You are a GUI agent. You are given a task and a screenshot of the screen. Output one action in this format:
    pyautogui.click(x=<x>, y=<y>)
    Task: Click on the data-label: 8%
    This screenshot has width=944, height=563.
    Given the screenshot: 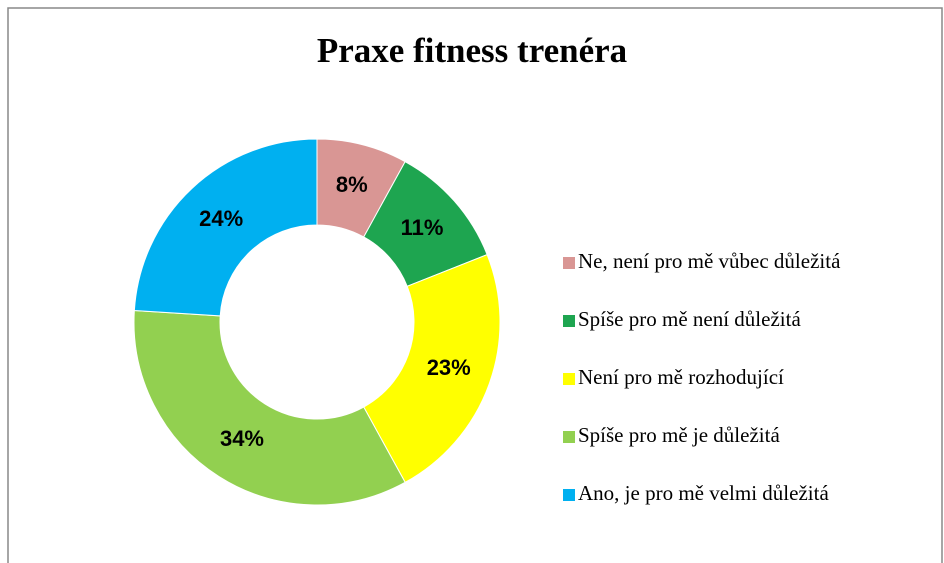 What is the action you would take?
    pyautogui.click(x=352, y=184)
    